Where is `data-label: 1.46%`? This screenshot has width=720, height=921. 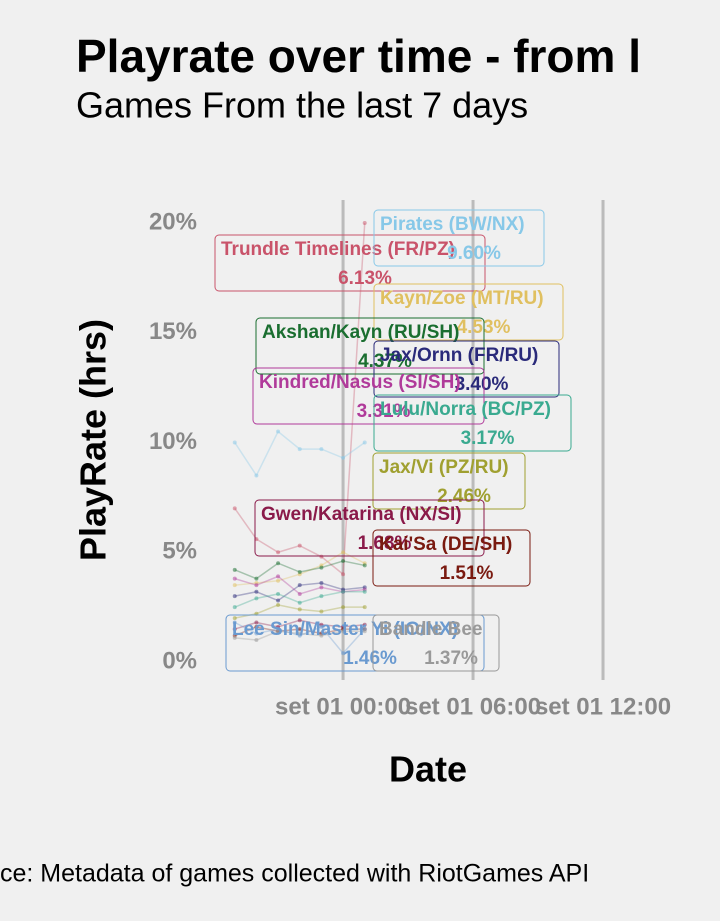 data-label: 1.46% is located at coordinates (370, 658).